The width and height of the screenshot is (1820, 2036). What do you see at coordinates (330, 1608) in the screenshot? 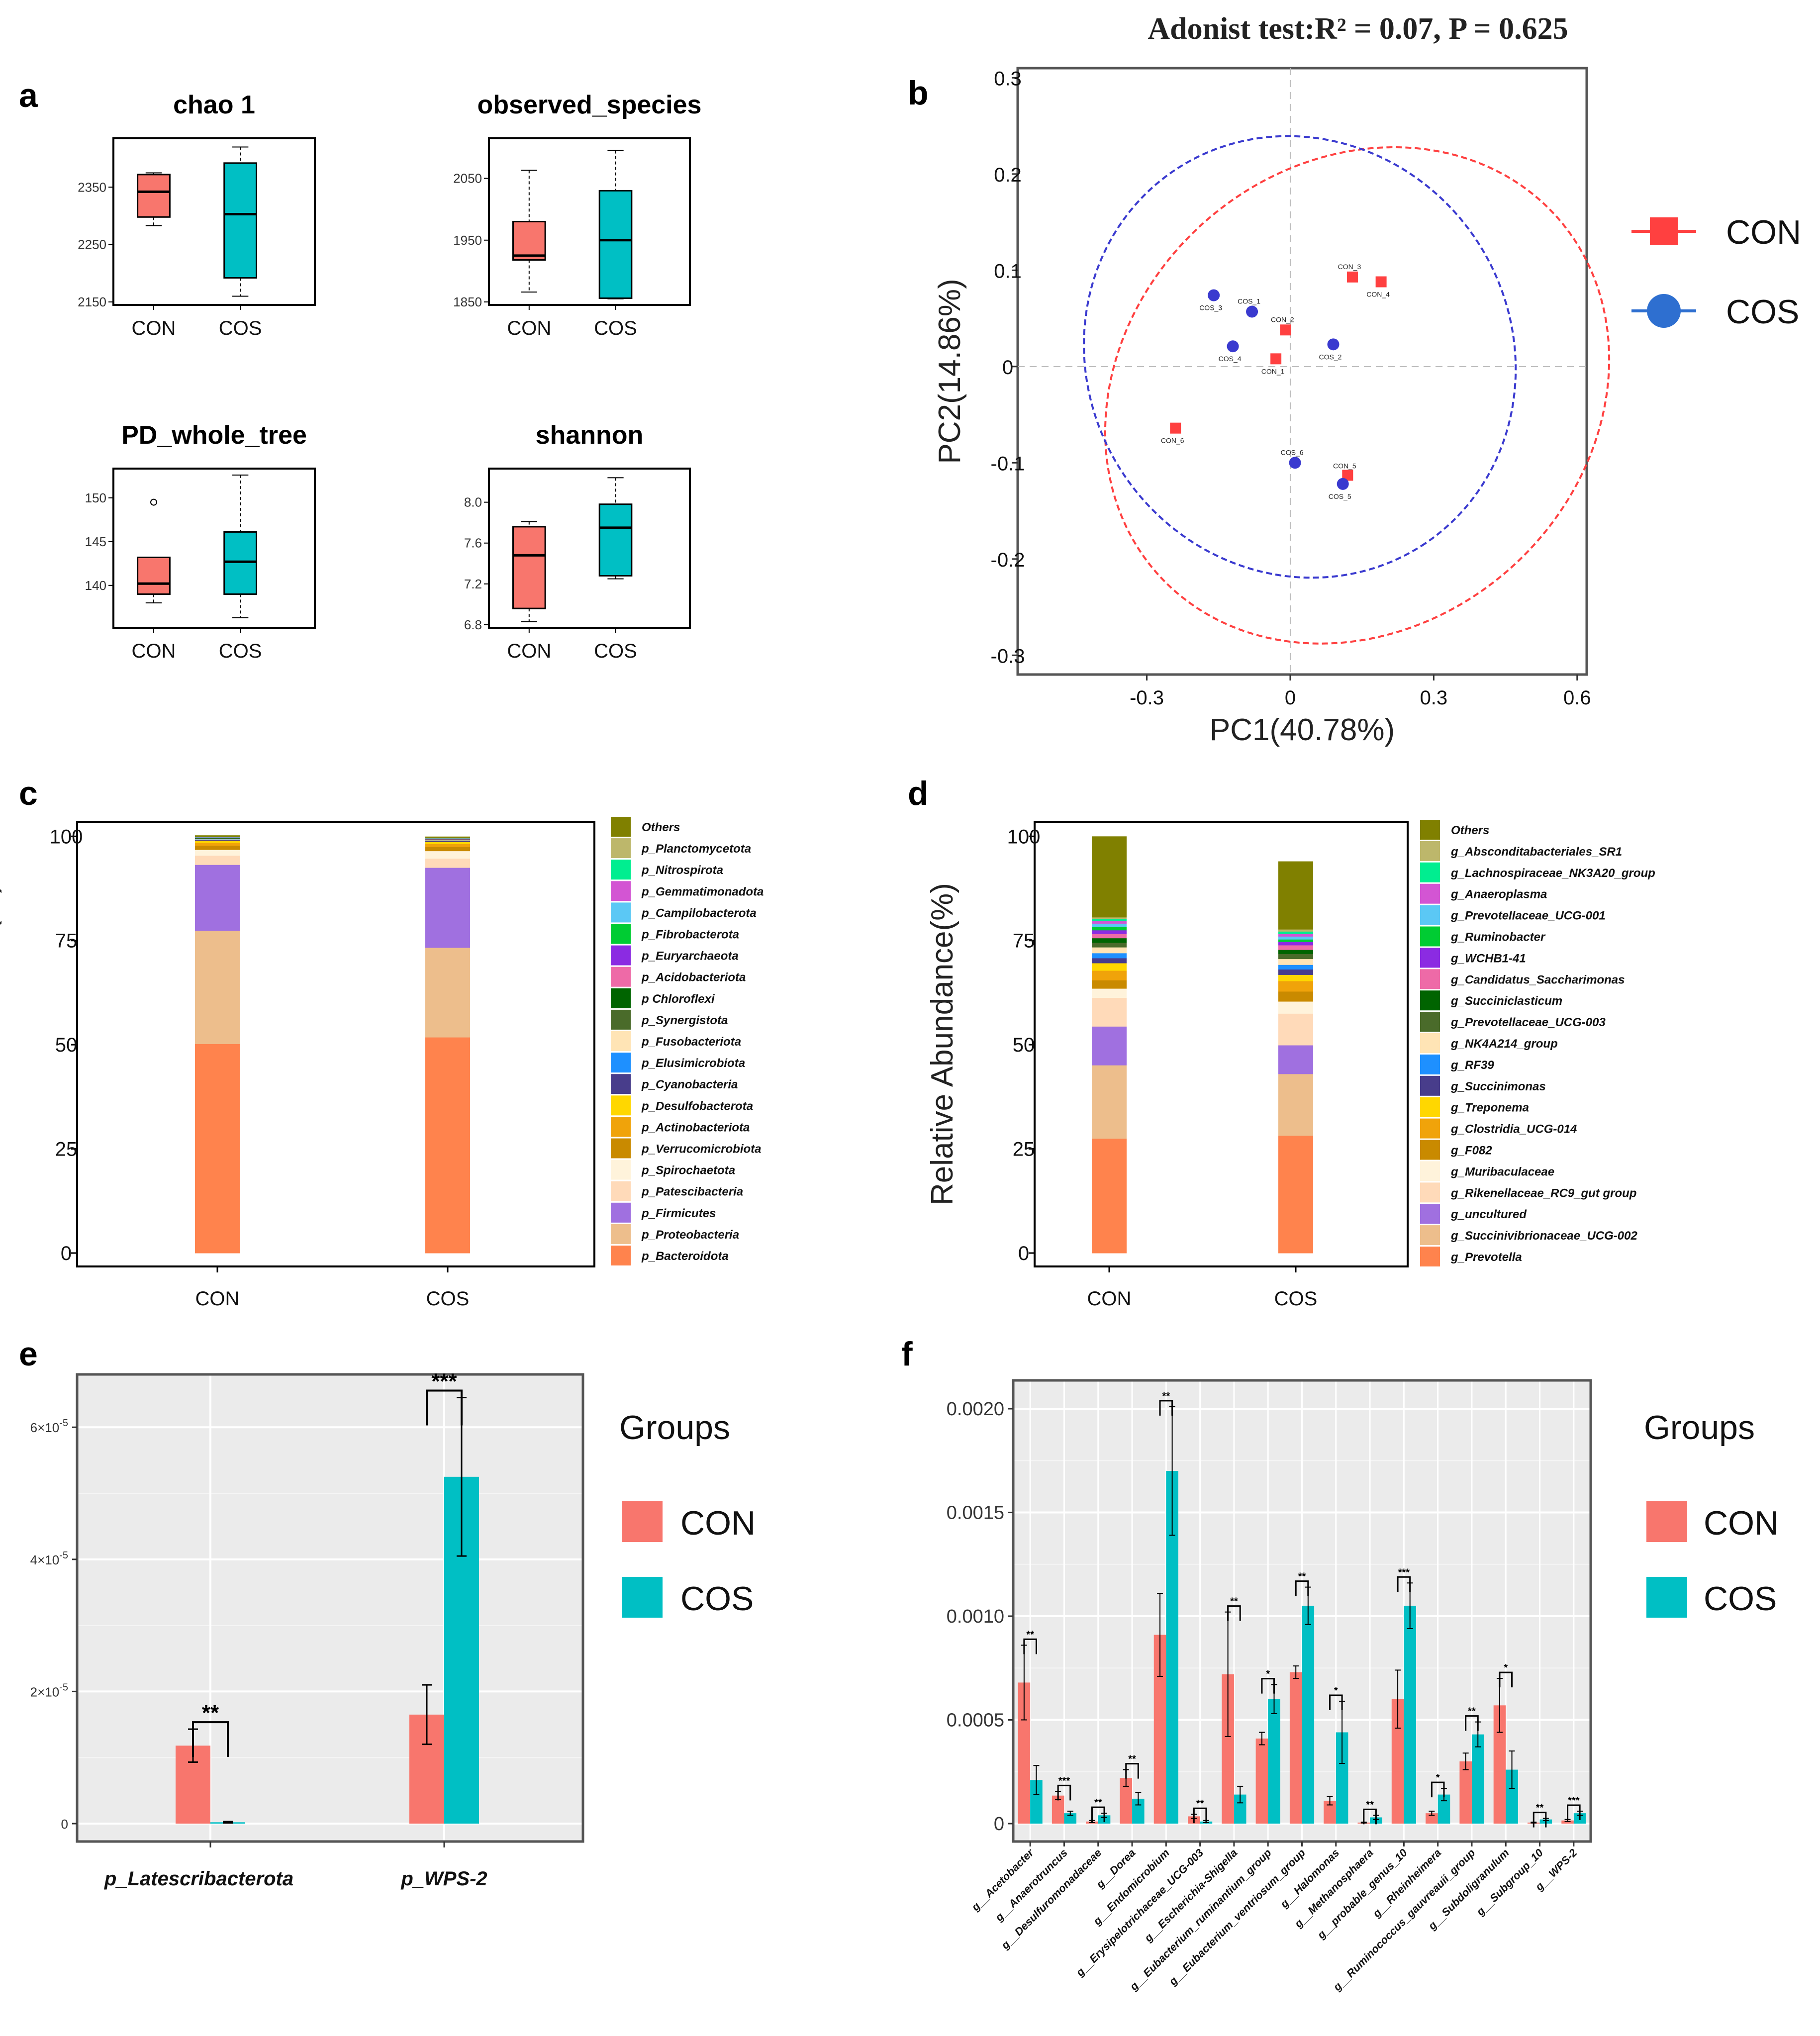
I see `plot-frame` at bounding box center [330, 1608].